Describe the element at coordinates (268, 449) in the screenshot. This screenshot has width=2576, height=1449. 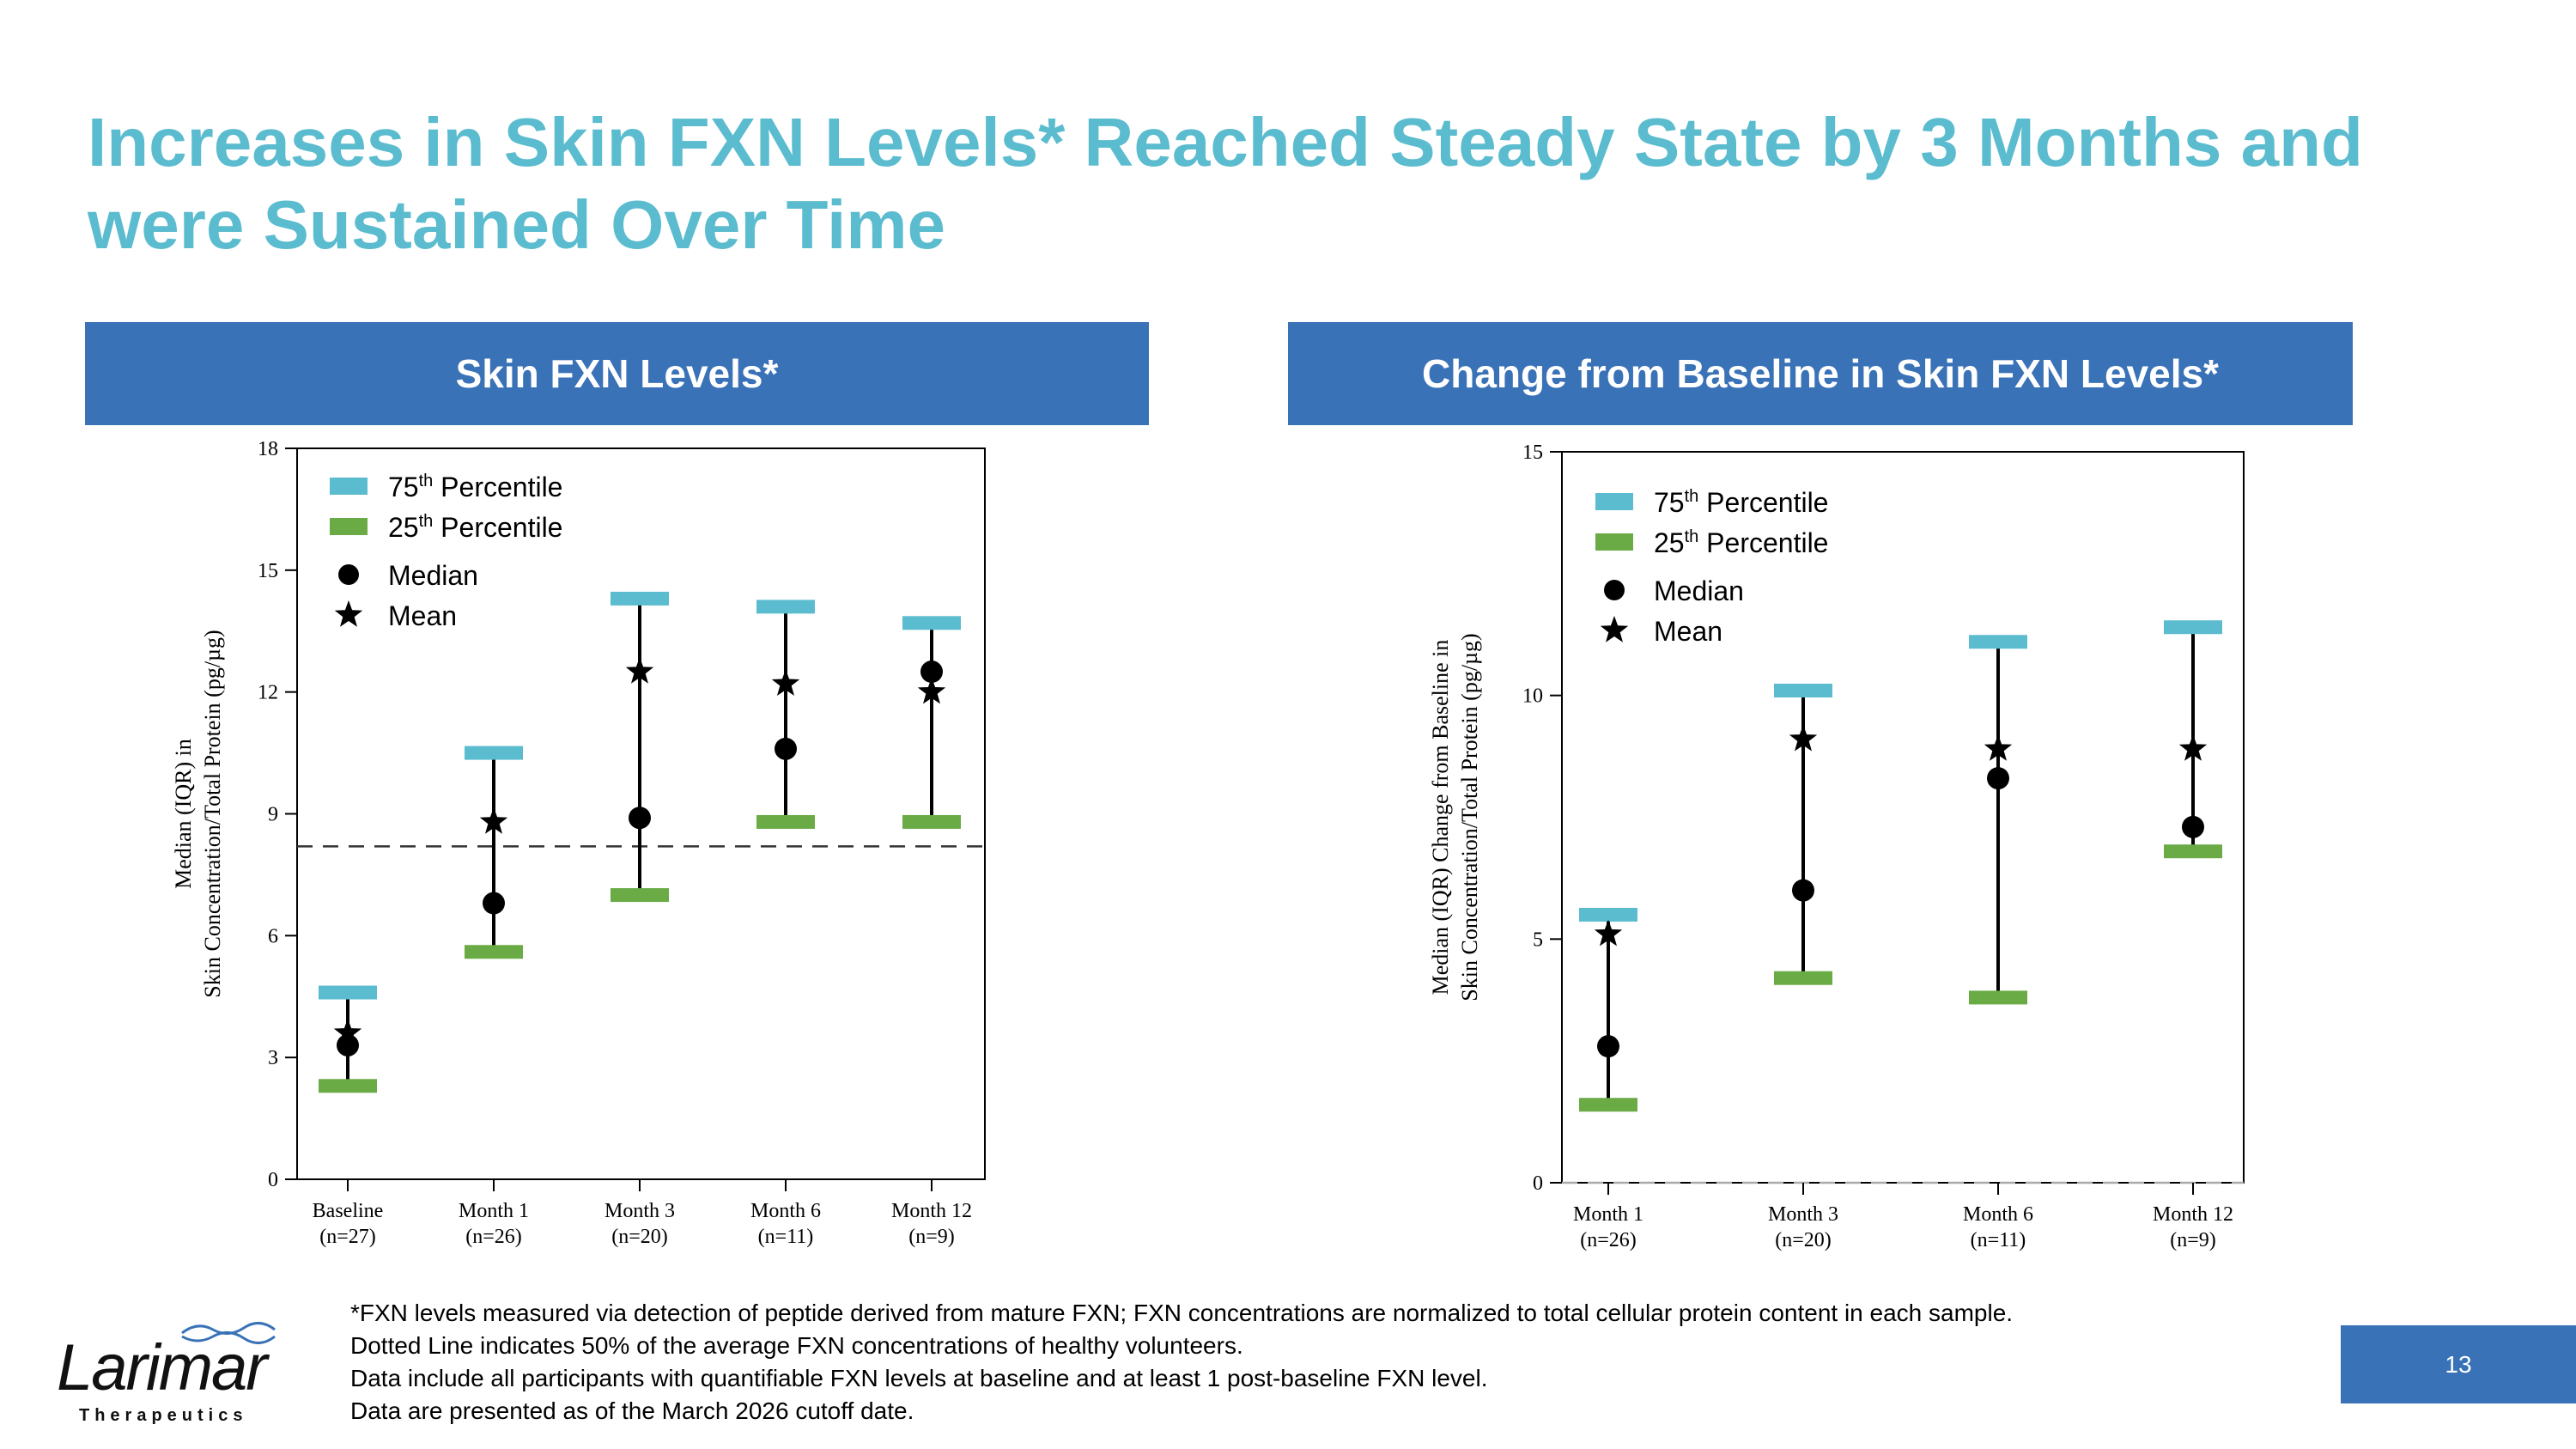
I see `y-tick-label: 18` at that location.